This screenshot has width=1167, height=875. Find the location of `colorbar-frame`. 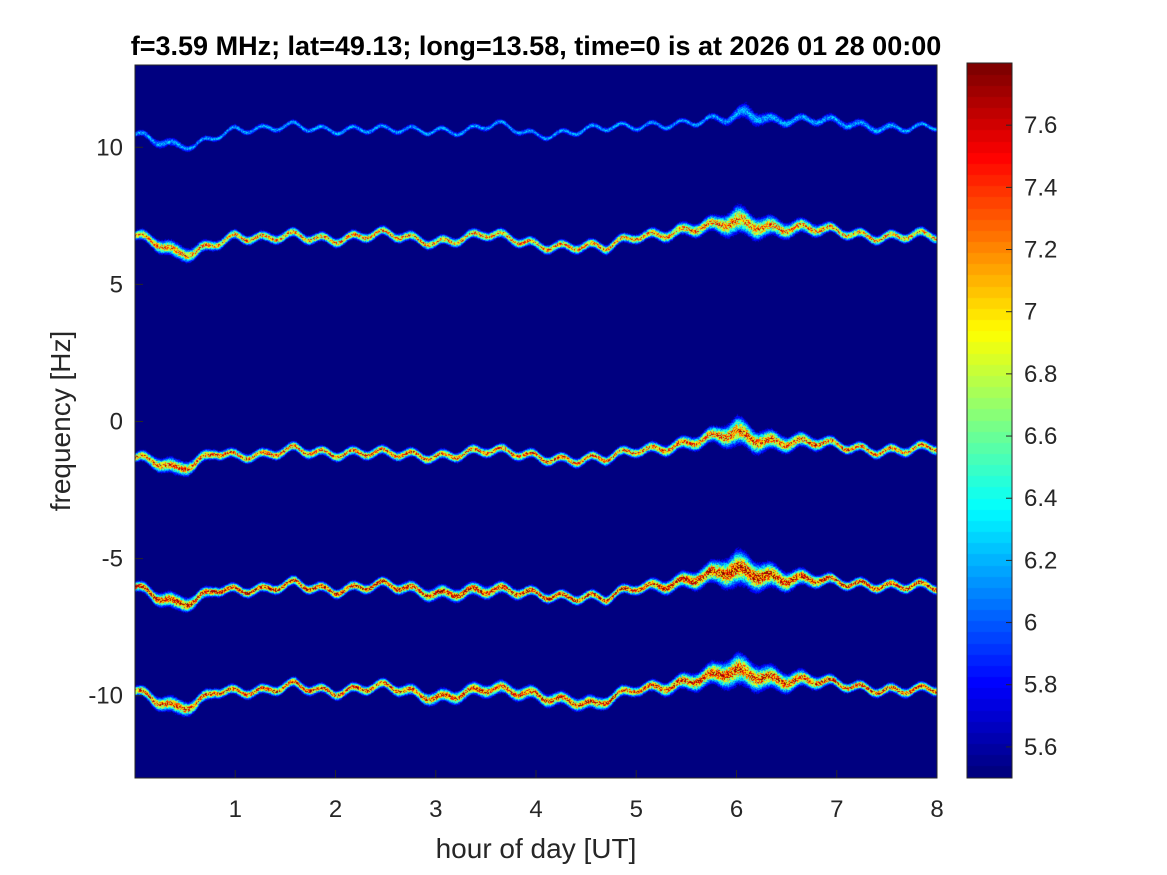

colorbar-frame is located at coordinates (989, 420).